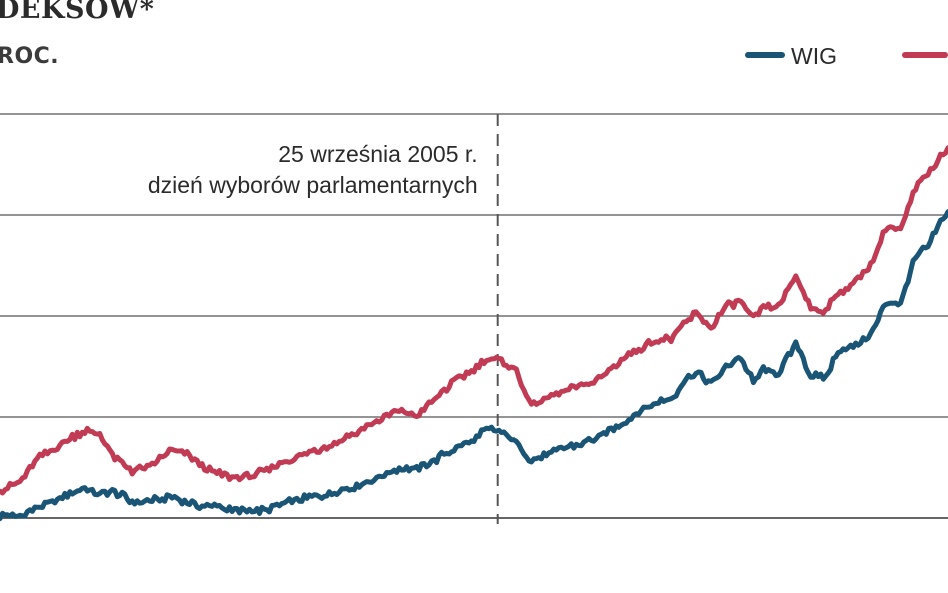 This screenshot has height=593, width=948. I want to click on legend: WIG, so click(846, 56).